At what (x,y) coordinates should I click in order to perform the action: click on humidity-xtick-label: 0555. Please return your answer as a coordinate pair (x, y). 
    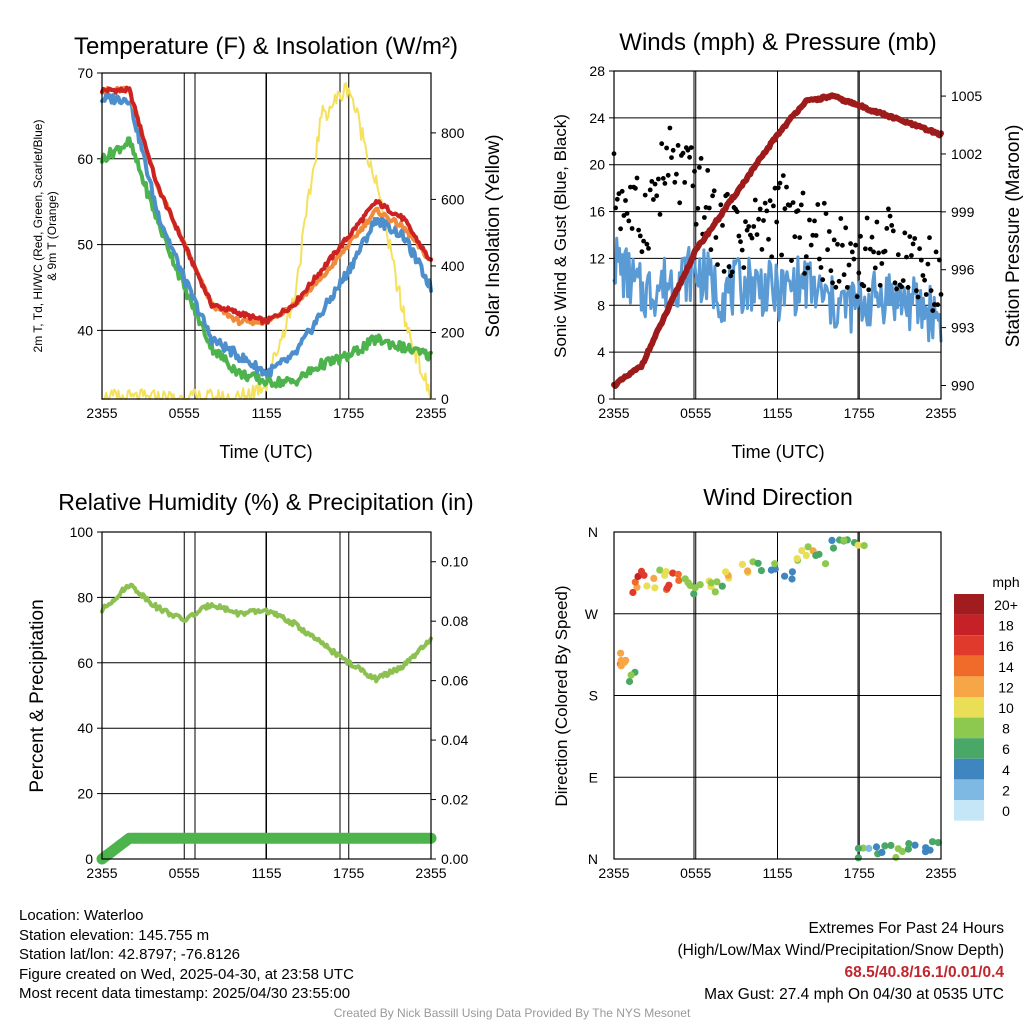
    Looking at the image, I should click on (184, 873).